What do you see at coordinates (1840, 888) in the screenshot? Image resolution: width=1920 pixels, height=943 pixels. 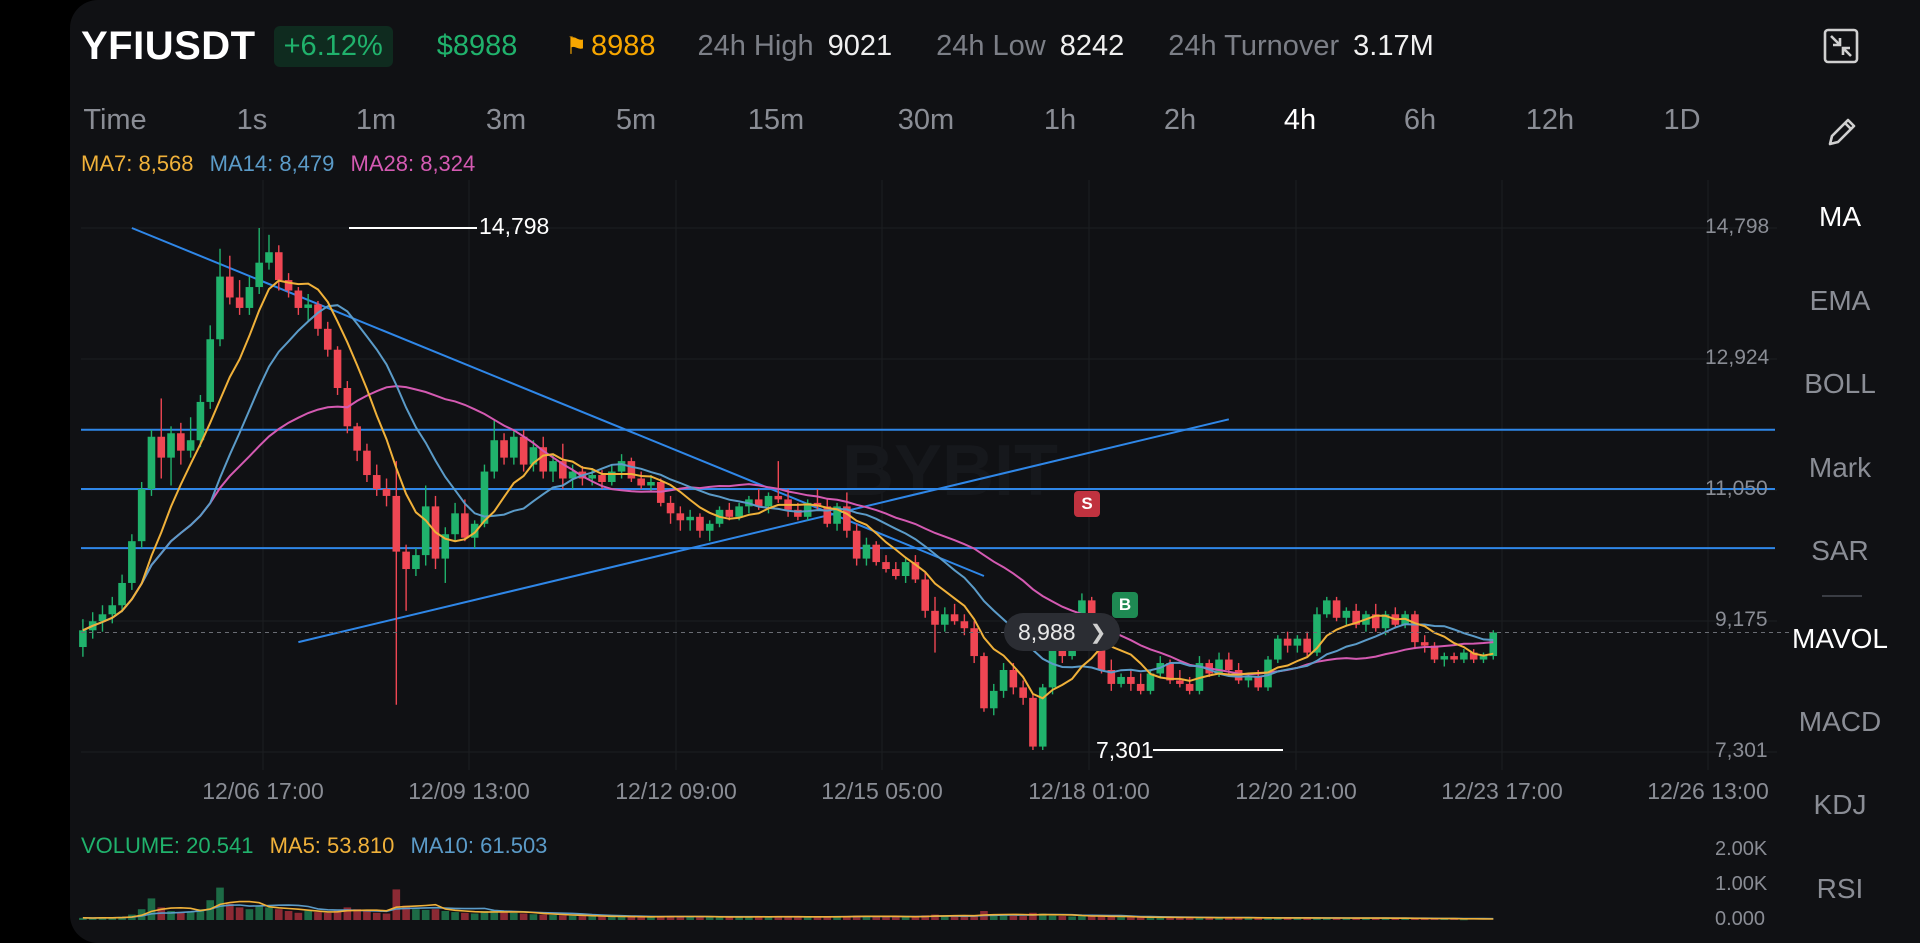 I see `indicator-rsi: RSI` at bounding box center [1840, 888].